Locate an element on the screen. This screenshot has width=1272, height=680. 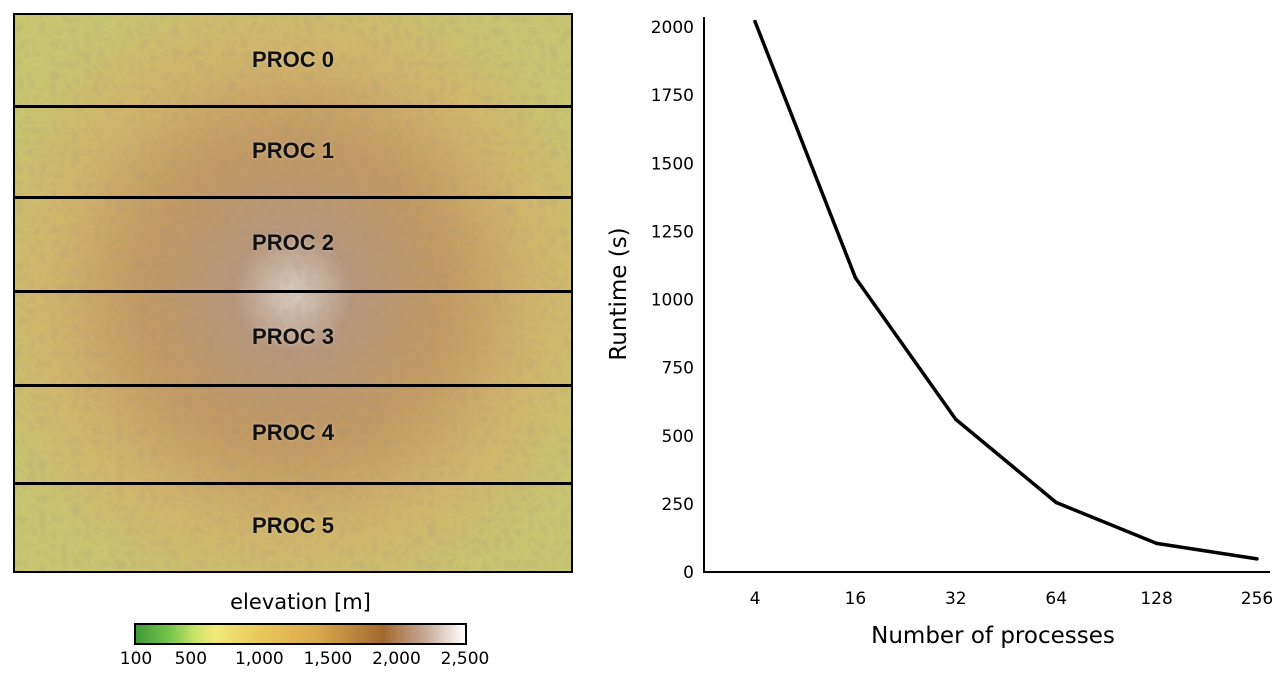
y-tick-label: 750 is located at coordinates (678, 369).